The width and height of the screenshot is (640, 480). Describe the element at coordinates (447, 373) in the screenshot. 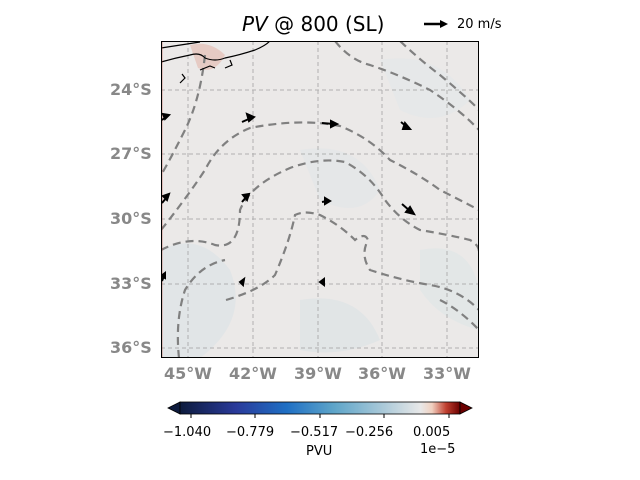

I see `lon-label-33w: 33°W` at that location.